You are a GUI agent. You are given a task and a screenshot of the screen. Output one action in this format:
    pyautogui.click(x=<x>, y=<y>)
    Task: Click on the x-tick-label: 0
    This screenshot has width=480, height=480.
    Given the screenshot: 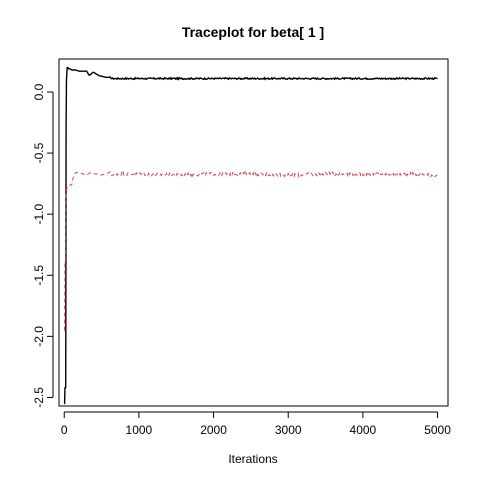 What is the action you would take?
    pyautogui.click(x=64, y=430)
    